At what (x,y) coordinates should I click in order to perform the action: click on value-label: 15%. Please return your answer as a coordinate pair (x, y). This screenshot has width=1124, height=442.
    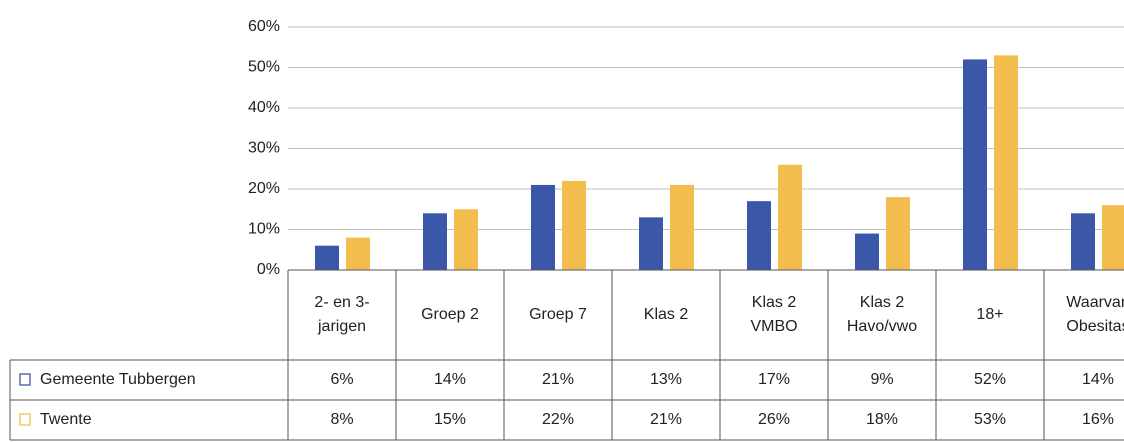
    Looking at the image, I should click on (450, 419).